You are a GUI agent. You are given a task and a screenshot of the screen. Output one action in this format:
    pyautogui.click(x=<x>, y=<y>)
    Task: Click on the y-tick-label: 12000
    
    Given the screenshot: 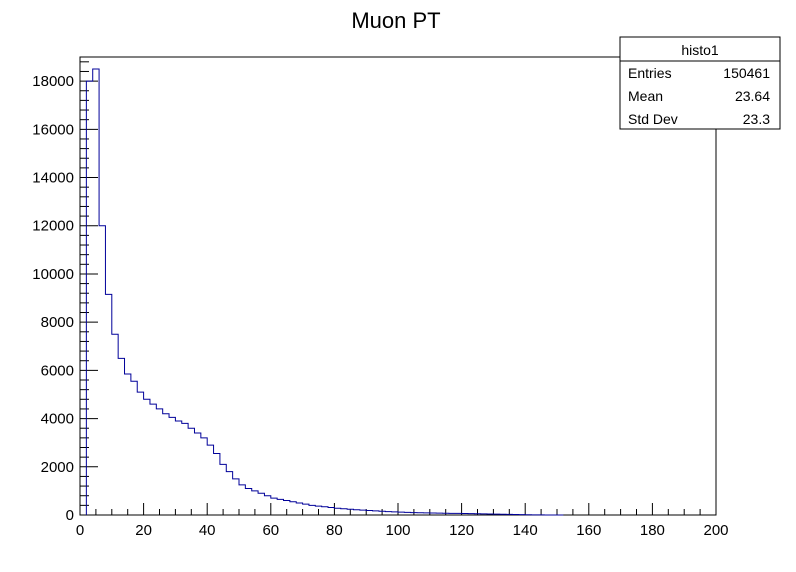 What is the action you would take?
    pyautogui.click(x=53, y=226)
    